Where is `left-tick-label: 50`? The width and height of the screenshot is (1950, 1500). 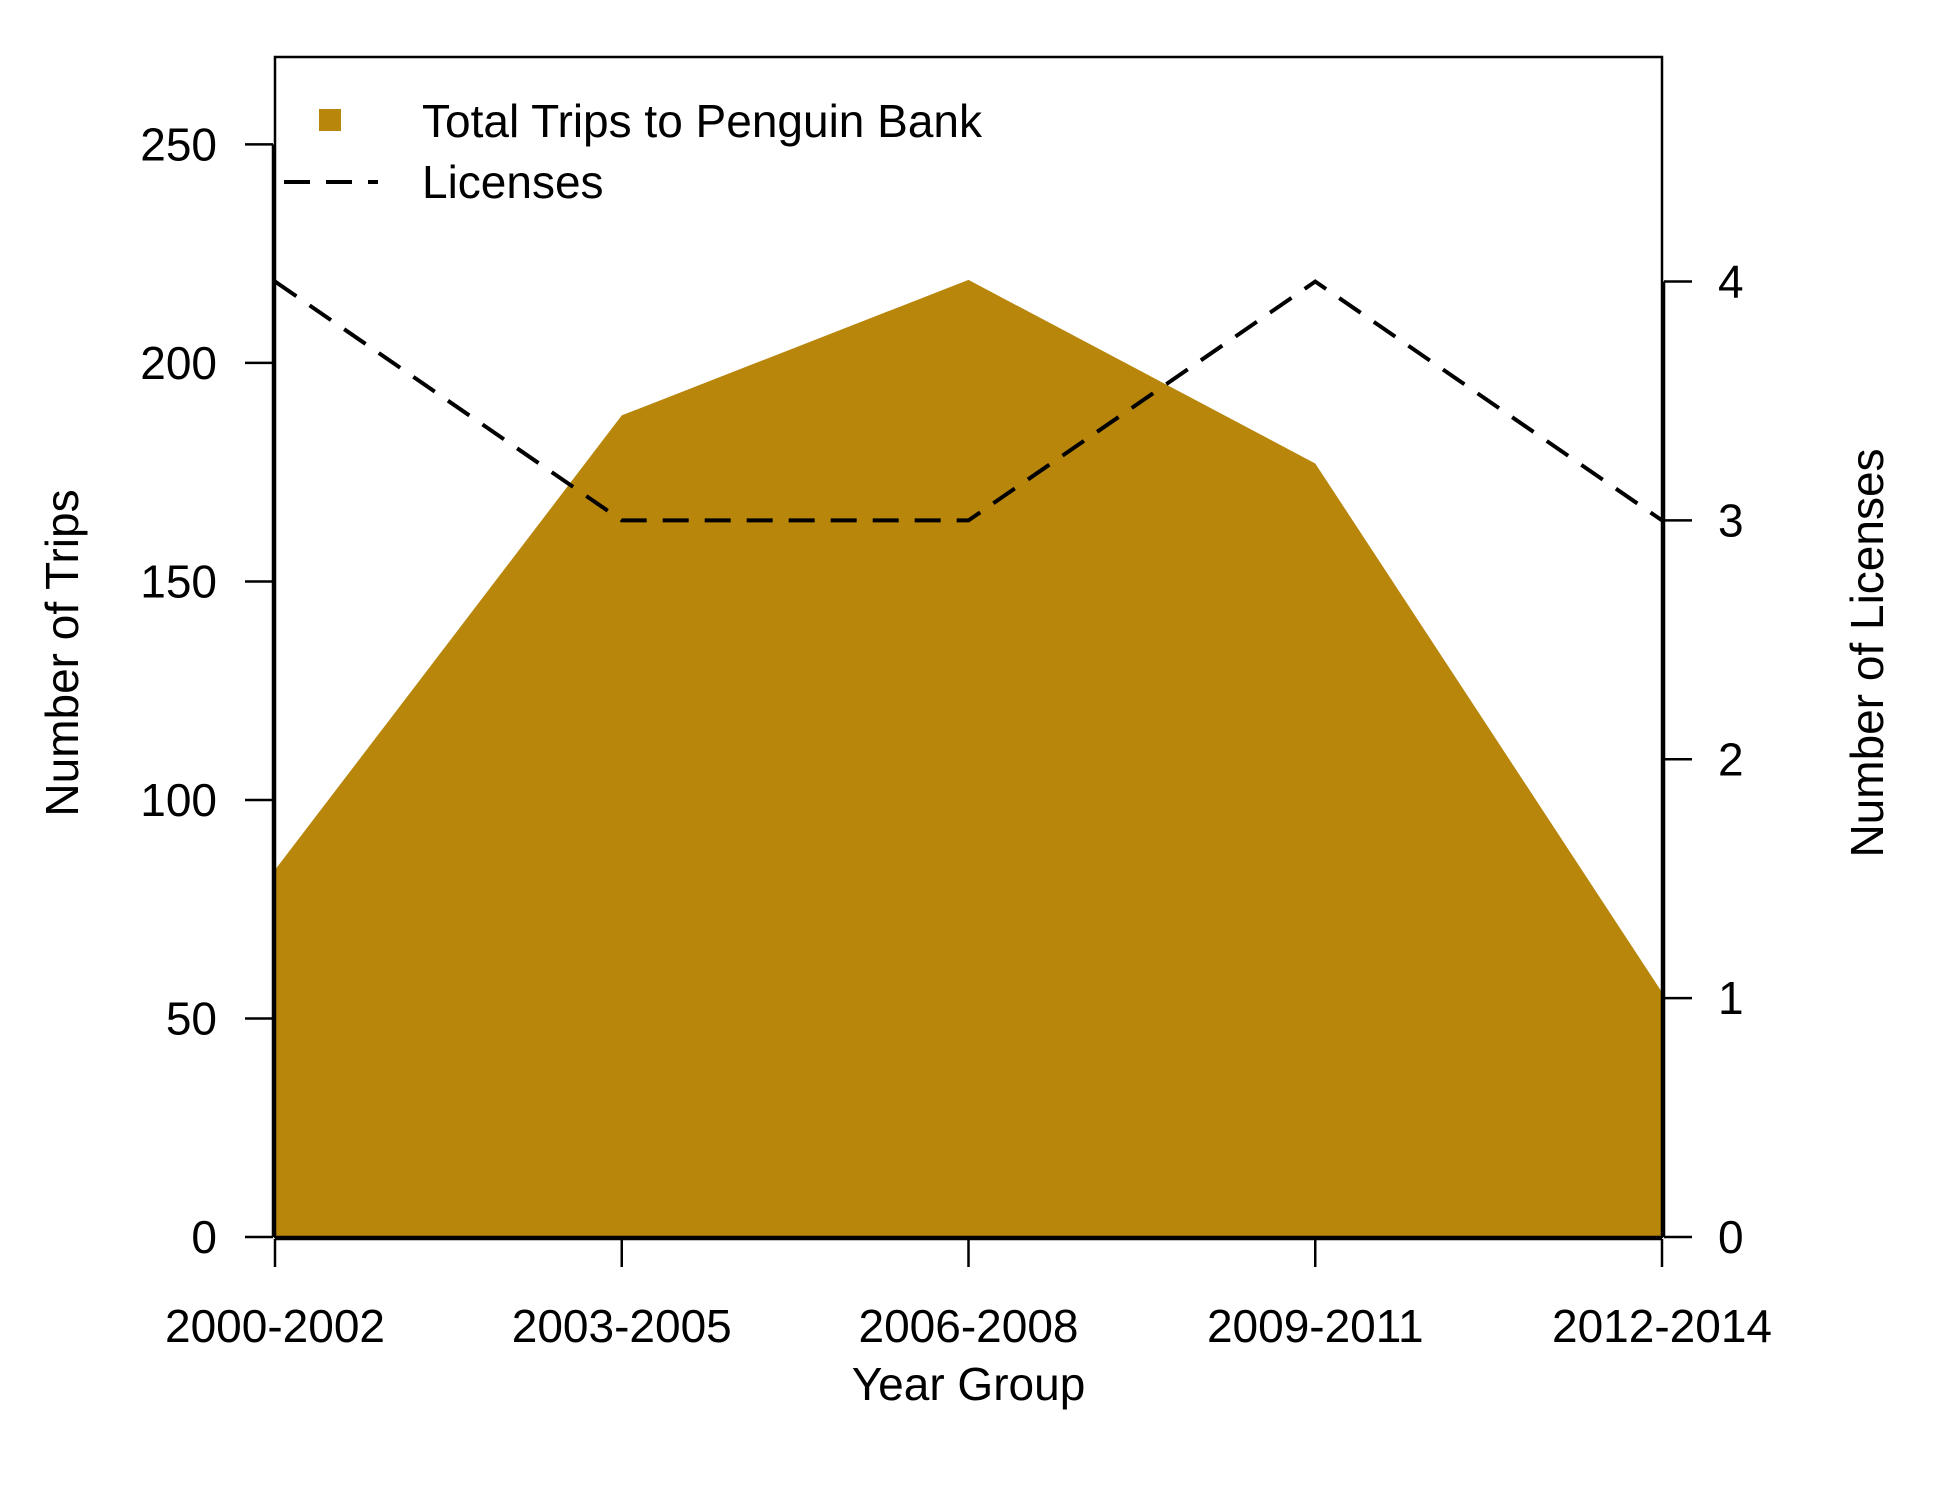
left-tick-label: 50 is located at coordinates (191, 1018).